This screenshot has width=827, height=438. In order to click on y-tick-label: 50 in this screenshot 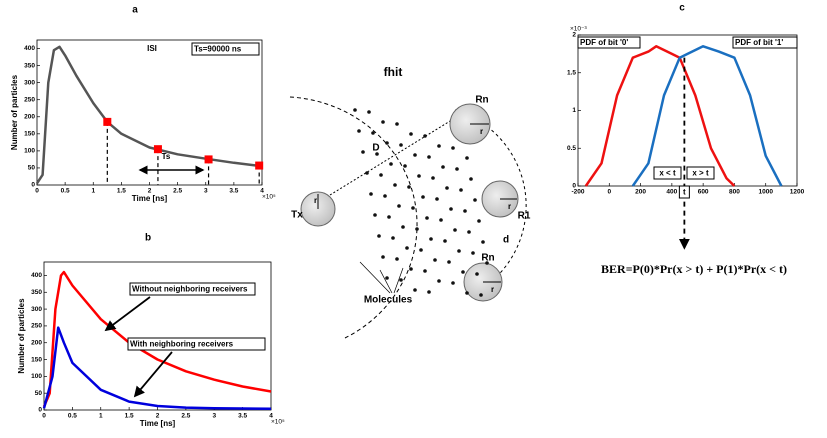, I will do `click(39, 393)`.